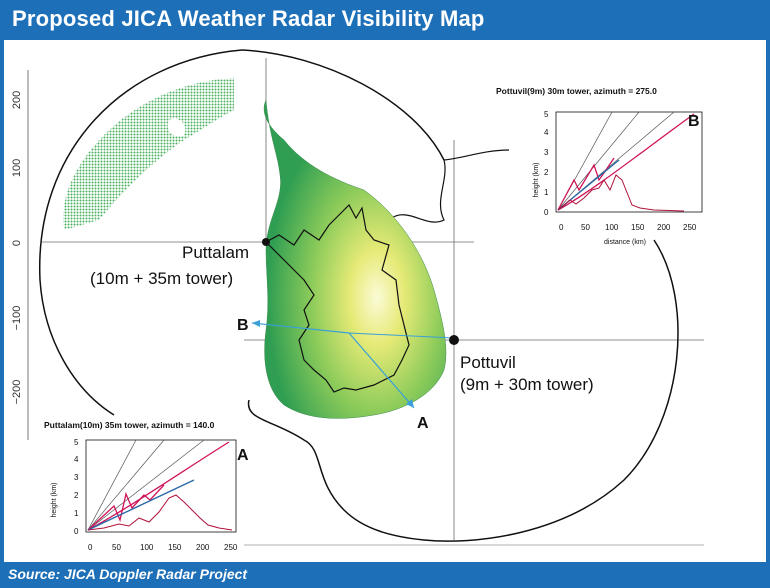 Image resolution: width=770 pixels, height=588 pixels. I want to click on ocean-coverage-west, so click(149, 154).